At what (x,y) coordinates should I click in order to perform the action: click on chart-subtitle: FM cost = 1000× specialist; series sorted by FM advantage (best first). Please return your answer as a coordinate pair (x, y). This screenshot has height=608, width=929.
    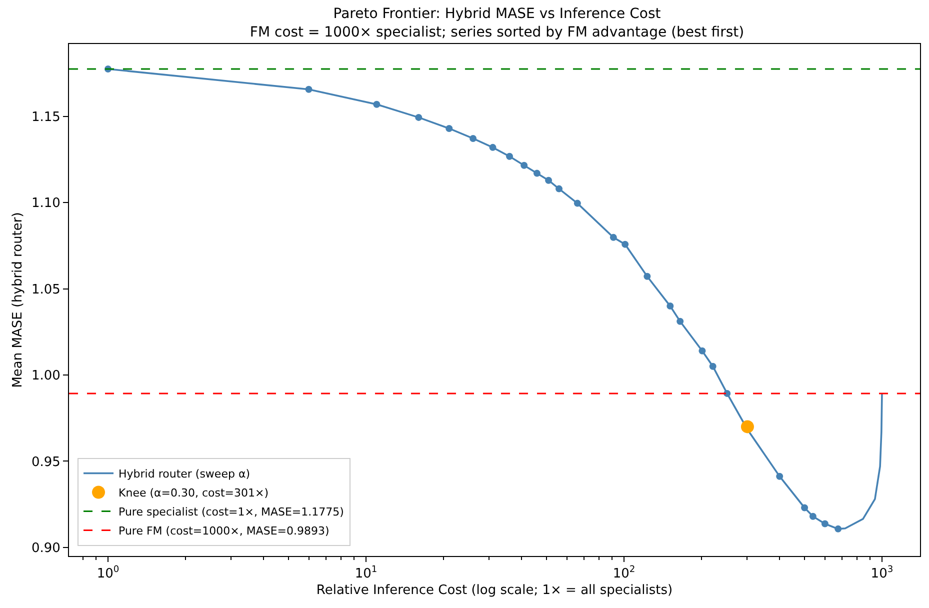
    Looking at the image, I should click on (497, 32).